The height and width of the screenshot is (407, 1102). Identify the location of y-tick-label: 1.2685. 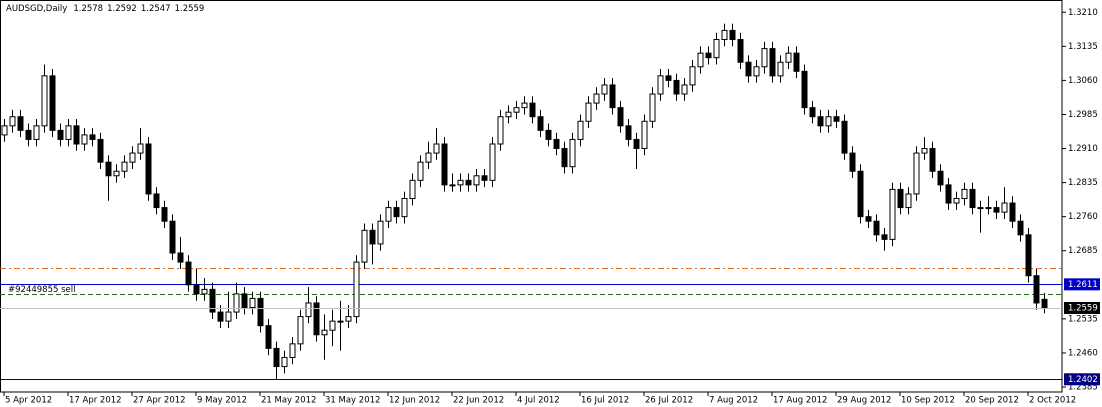
(1083, 251).